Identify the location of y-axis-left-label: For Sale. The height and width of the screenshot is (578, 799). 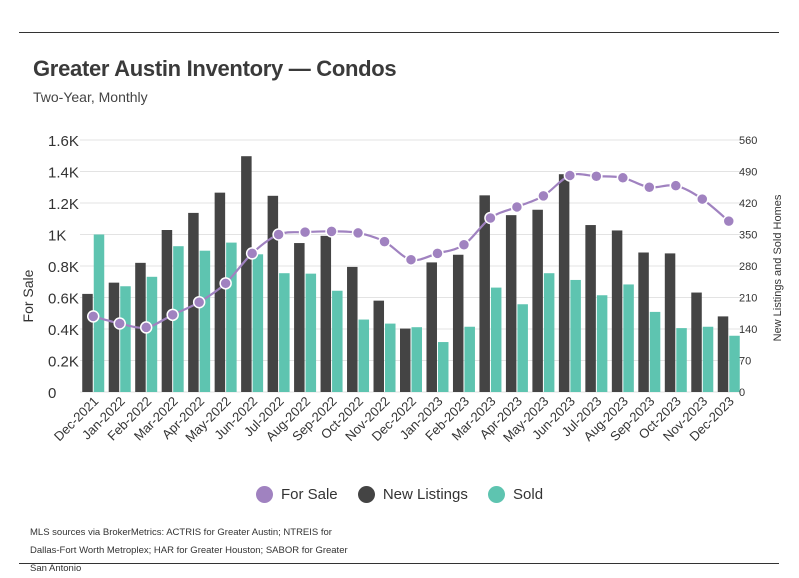
(28, 296).